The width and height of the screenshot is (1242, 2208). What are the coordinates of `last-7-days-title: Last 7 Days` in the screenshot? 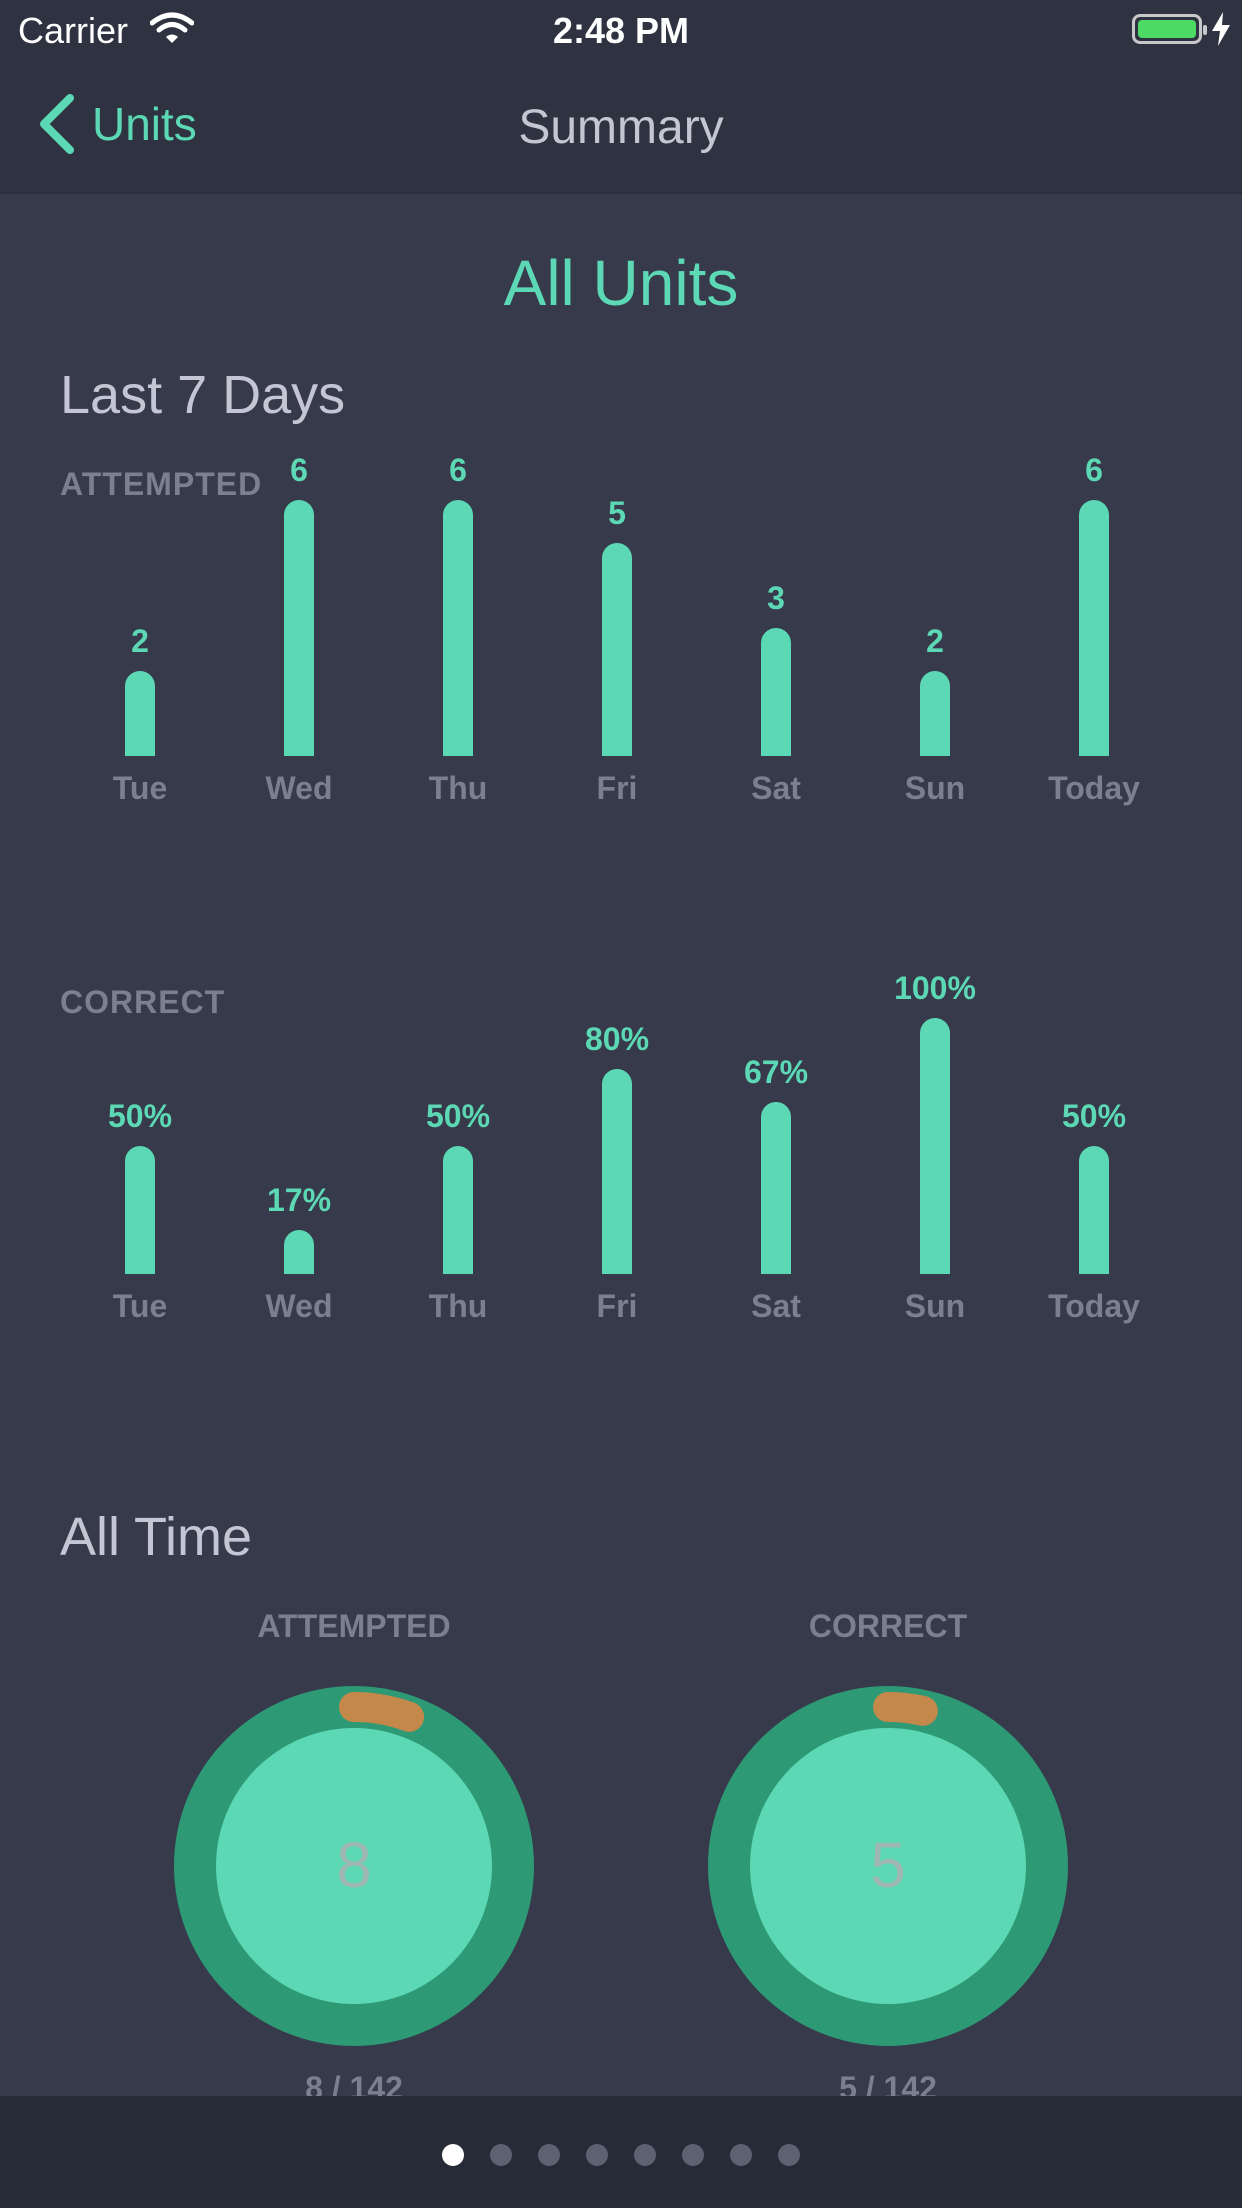 It's located at (203, 395).